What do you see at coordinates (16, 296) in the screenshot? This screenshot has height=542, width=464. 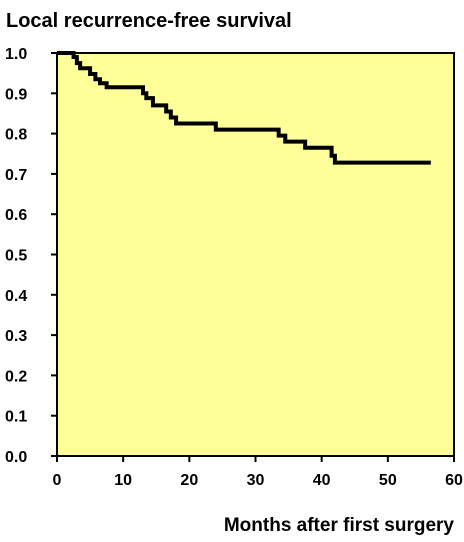 I see `y-tick-label: 0.4` at bounding box center [16, 296].